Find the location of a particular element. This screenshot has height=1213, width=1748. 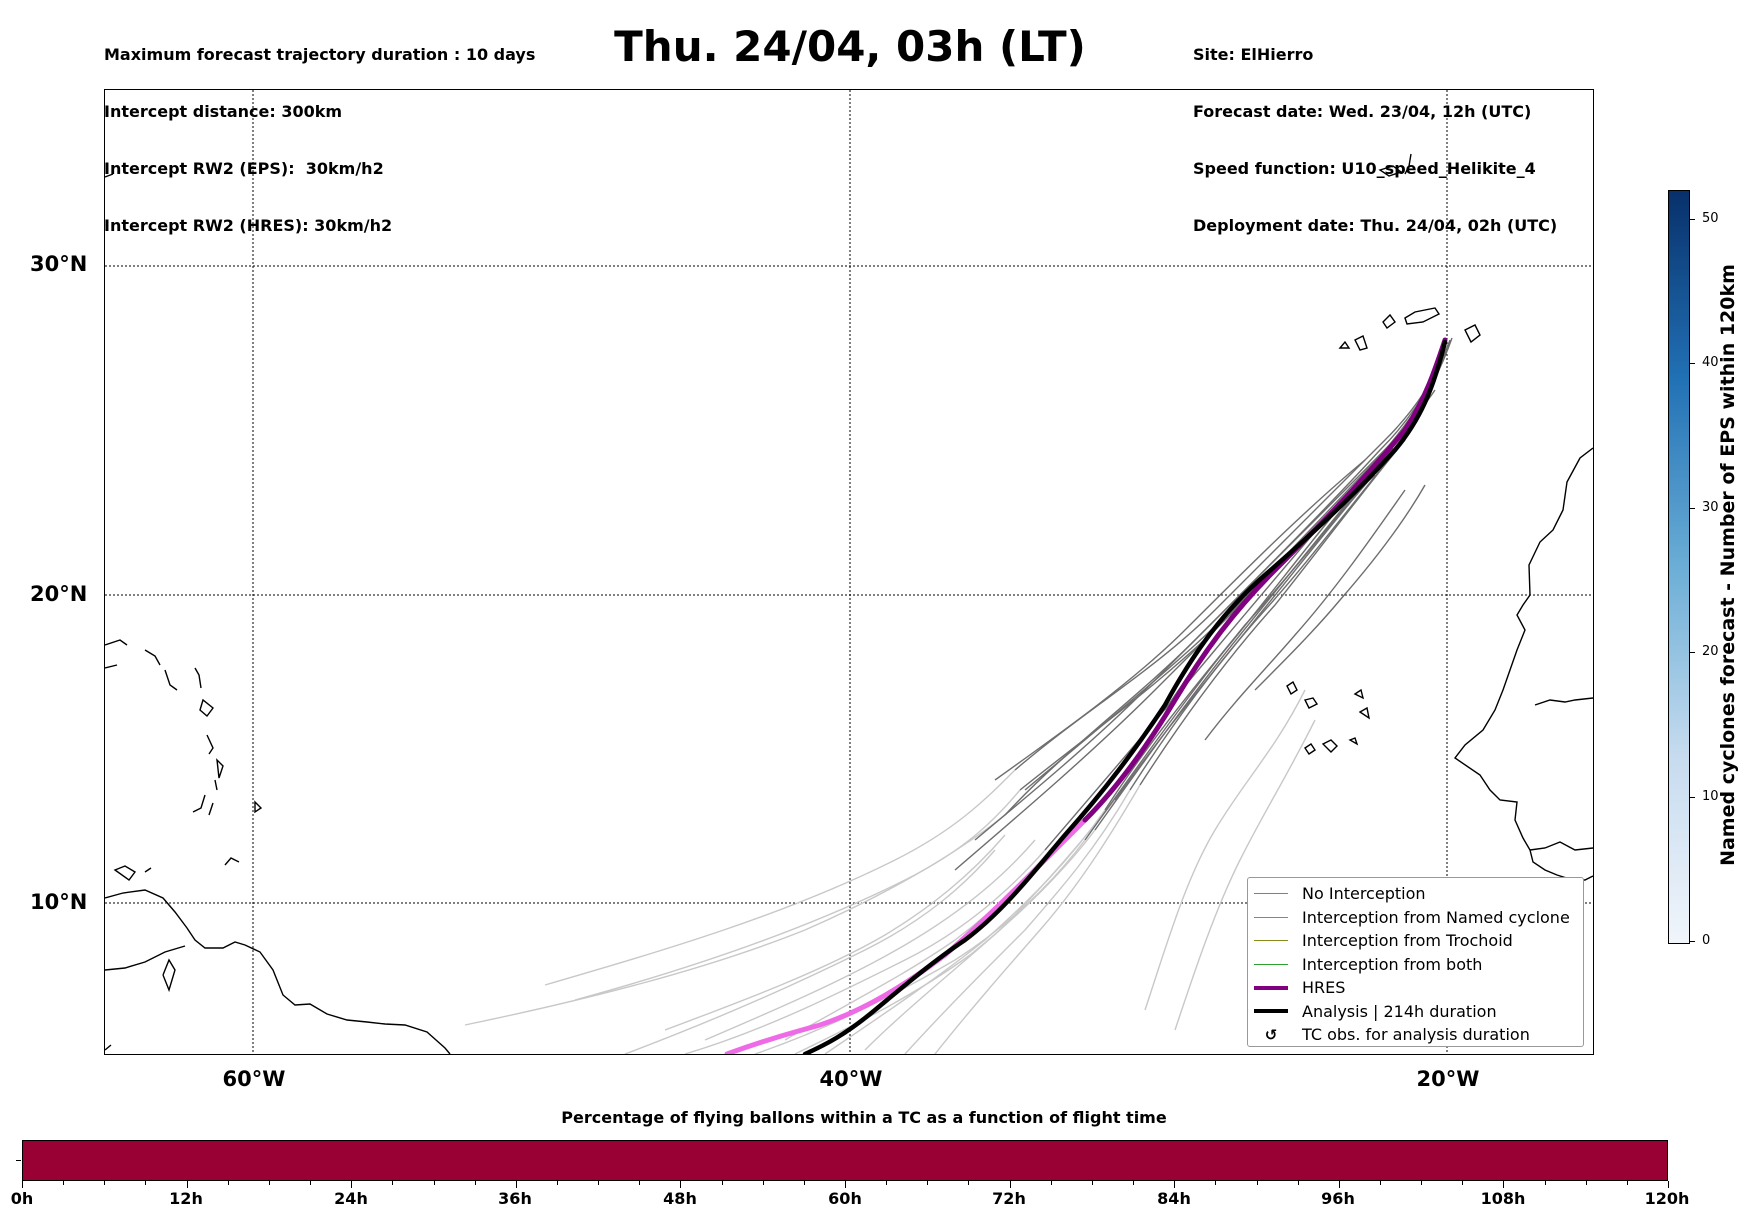

lat-label-20n: 20°N is located at coordinates (59, 594).